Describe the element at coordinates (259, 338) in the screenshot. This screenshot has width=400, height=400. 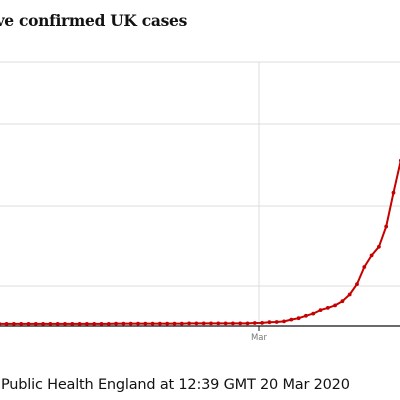
I see `x-tick-label: Mar` at that location.